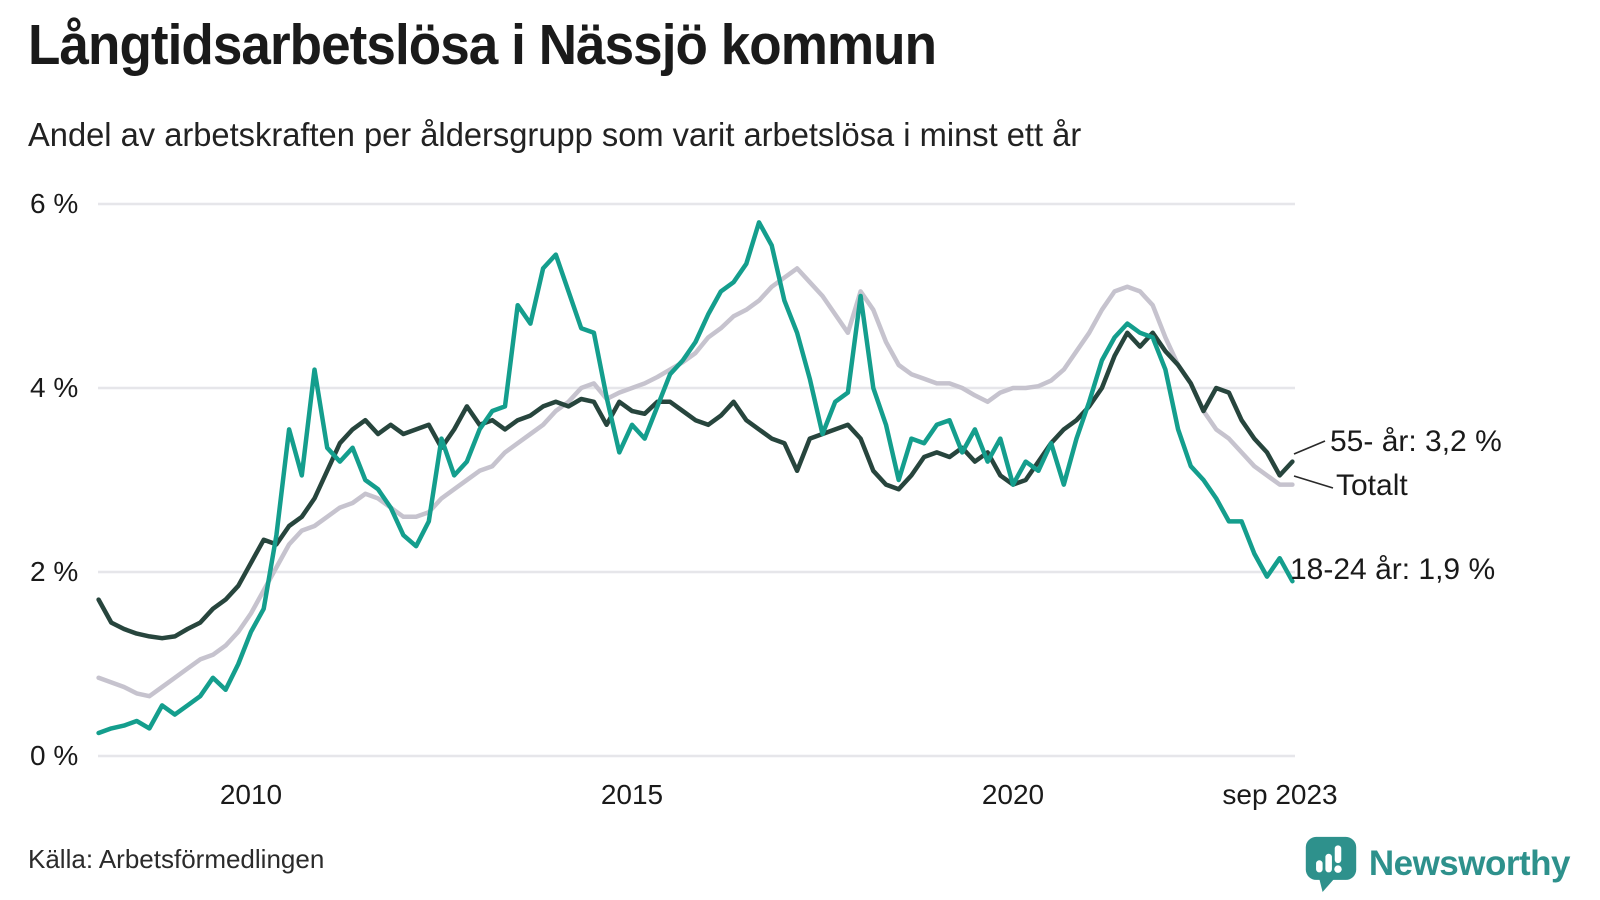 The width and height of the screenshot is (1600, 900). What do you see at coordinates (1313, 464) in the screenshot?
I see `label-connector-lines` at bounding box center [1313, 464].